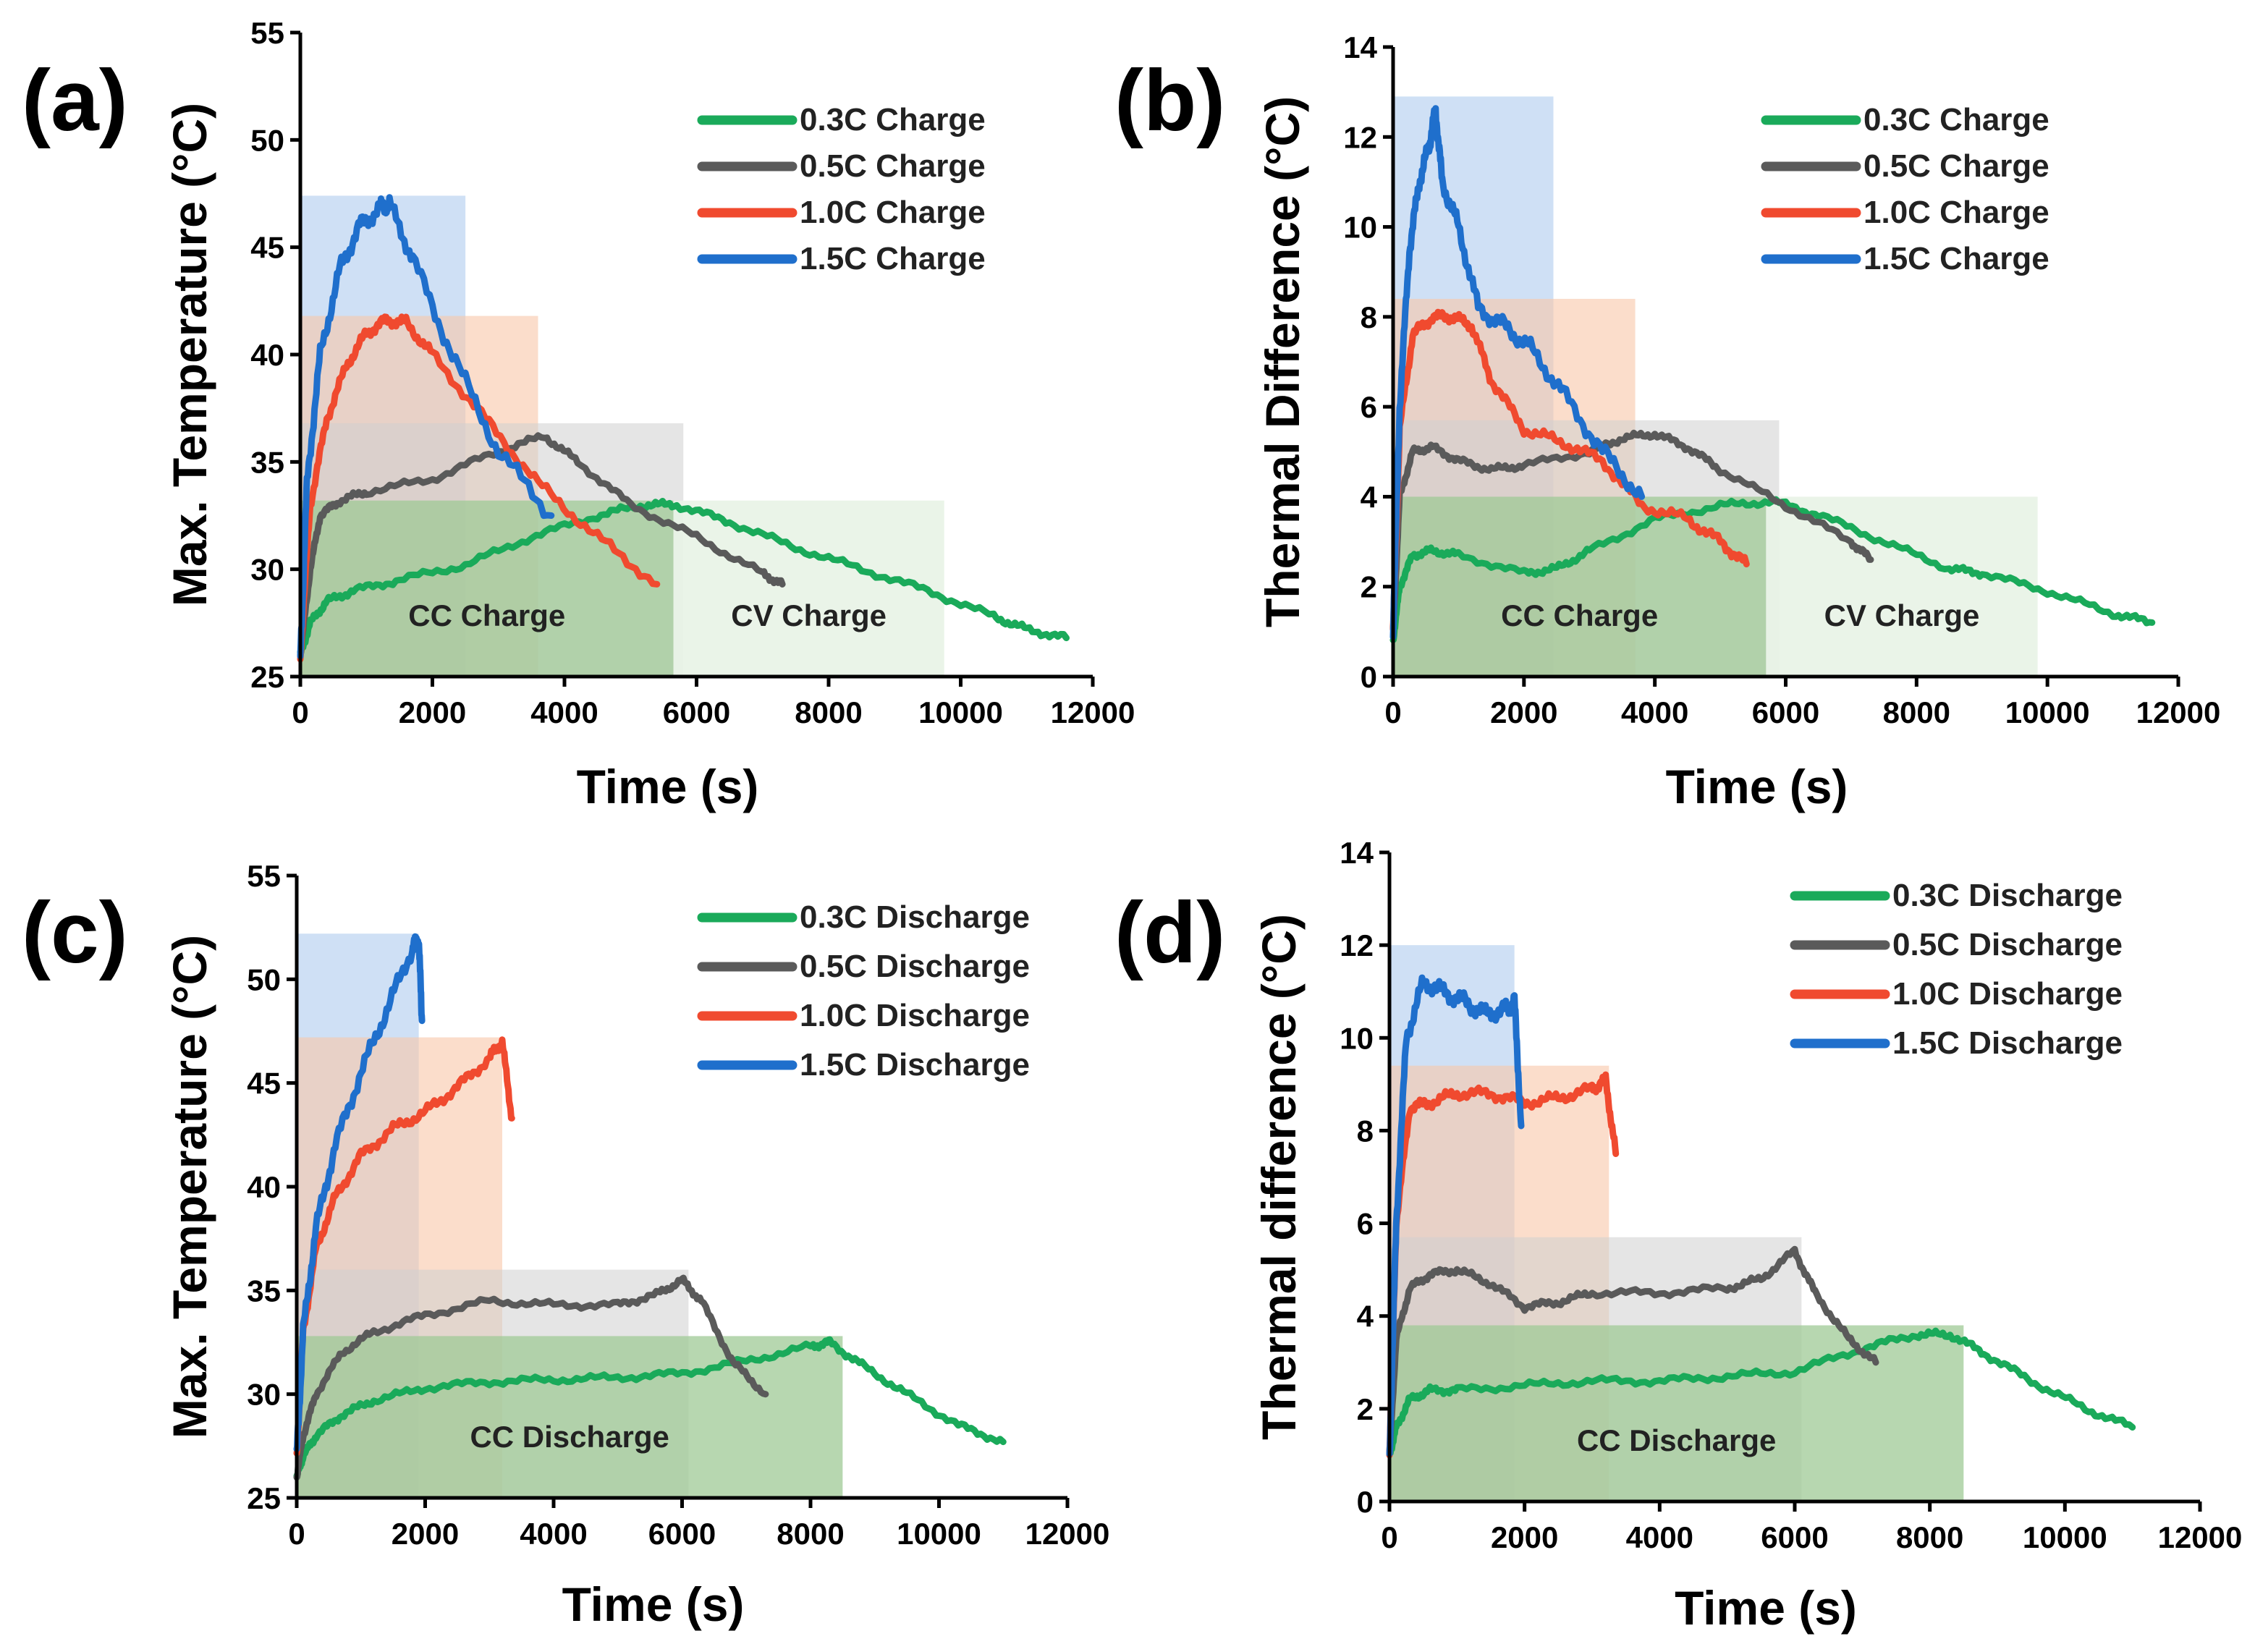  Describe the element at coordinates (2178, 712) in the screenshot. I see `x-tick-label-b-6: 12000` at that location.